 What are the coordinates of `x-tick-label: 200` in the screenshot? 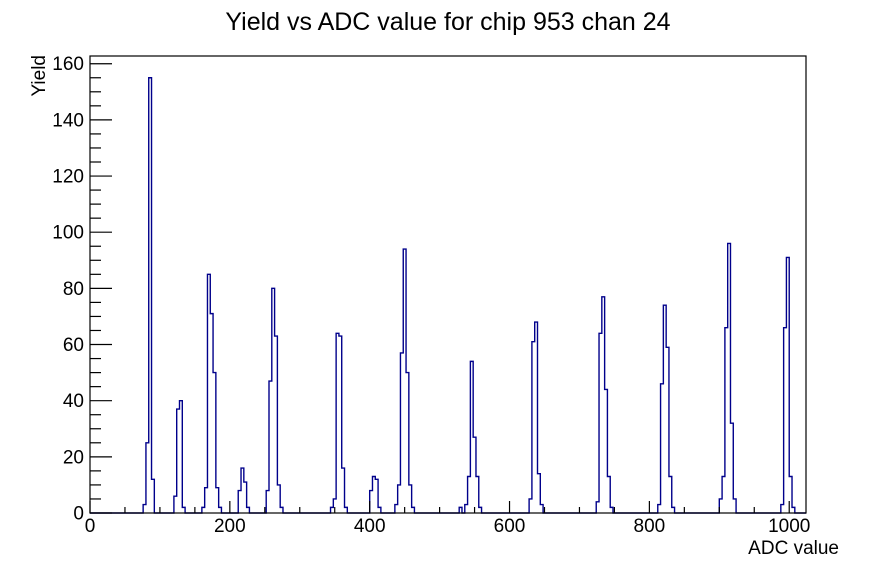 It's located at (230, 526).